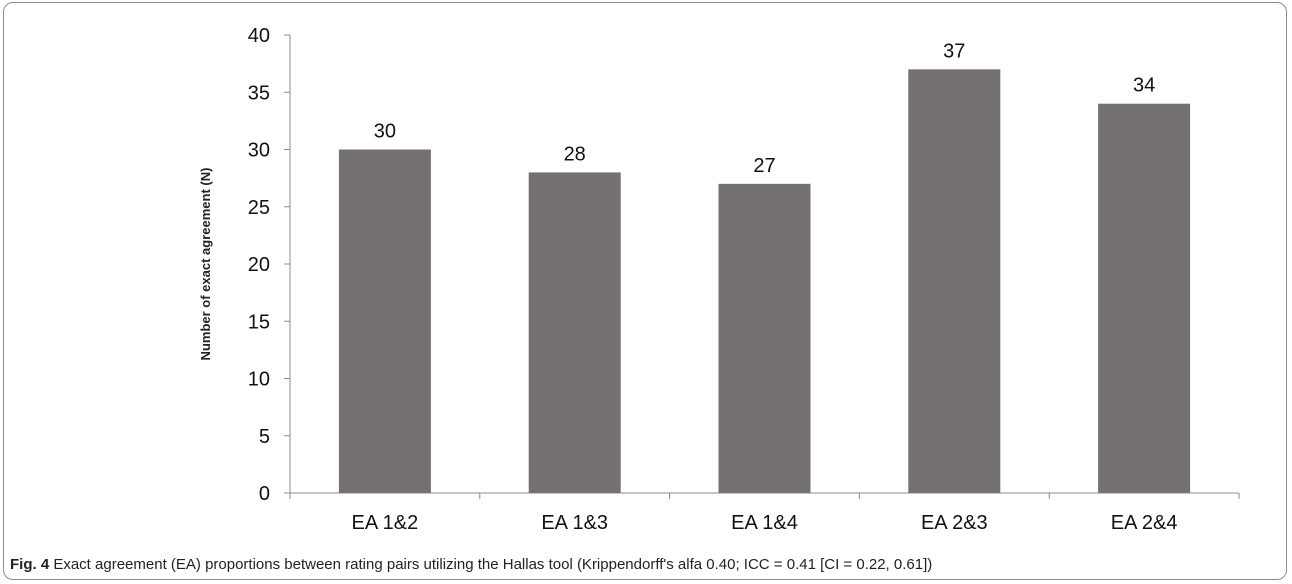 The image size is (1292, 584). Describe the element at coordinates (385, 132) in the screenshot. I see `bar-value-label: 30` at that location.